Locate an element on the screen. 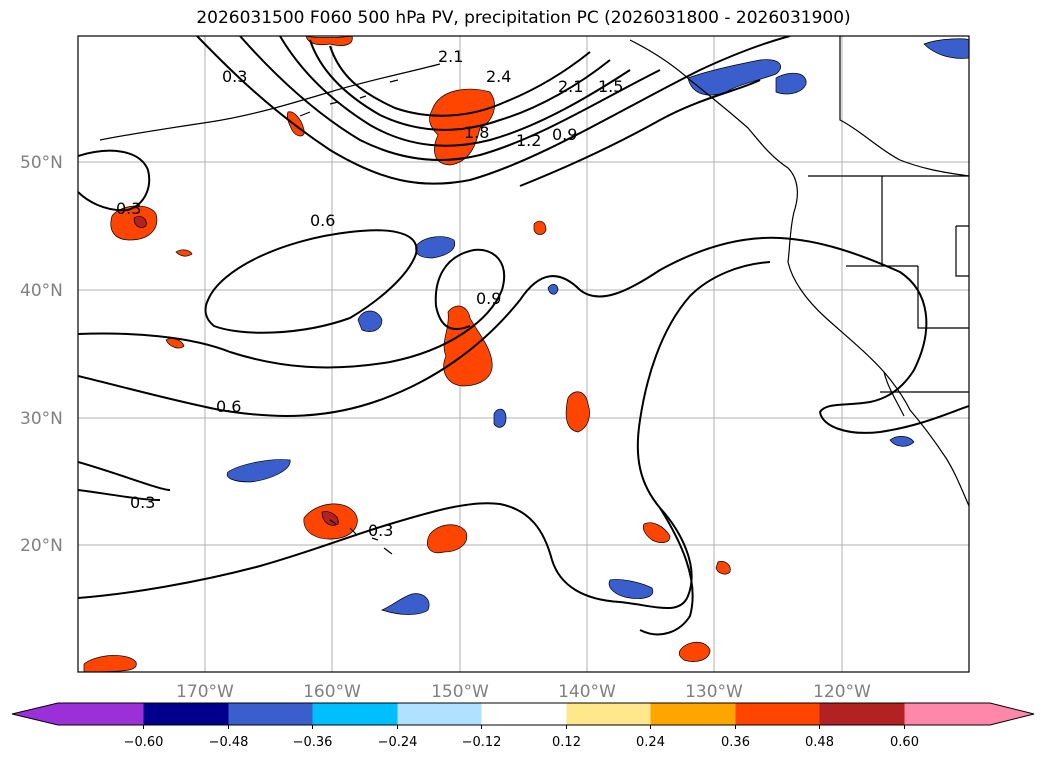  colorbar-tick-label: −0.60 is located at coordinates (144, 742).